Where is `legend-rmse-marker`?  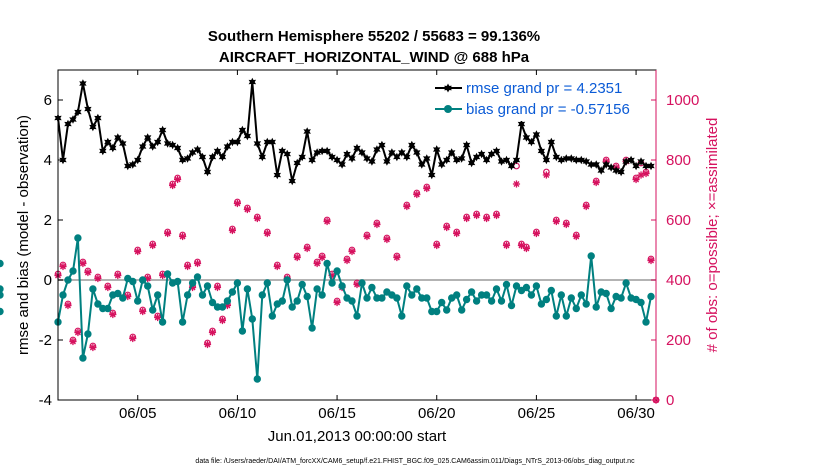 legend-rmse-marker is located at coordinates (448, 88).